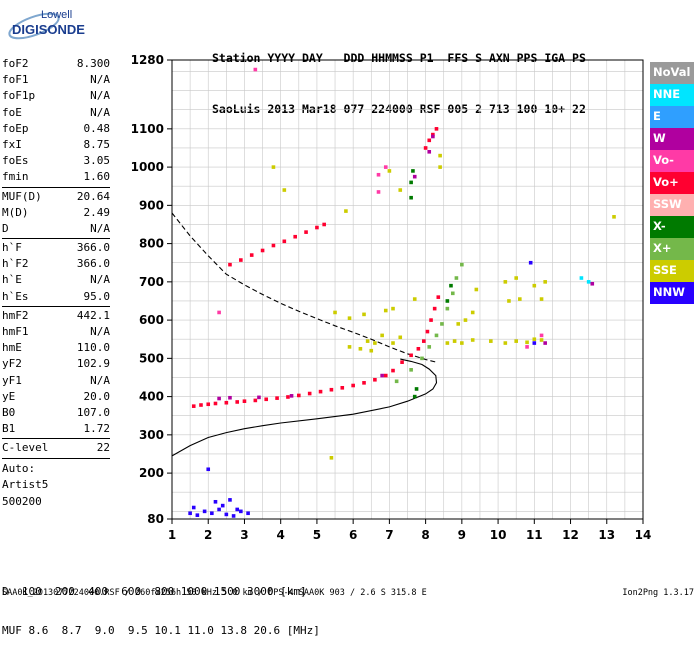 Image resolution: width=700 pixels, height=650 pixels. Describe the element at coordinates (56, 197) in the screenshot. I see `param-row: MUF(D) 20.64` at that location.